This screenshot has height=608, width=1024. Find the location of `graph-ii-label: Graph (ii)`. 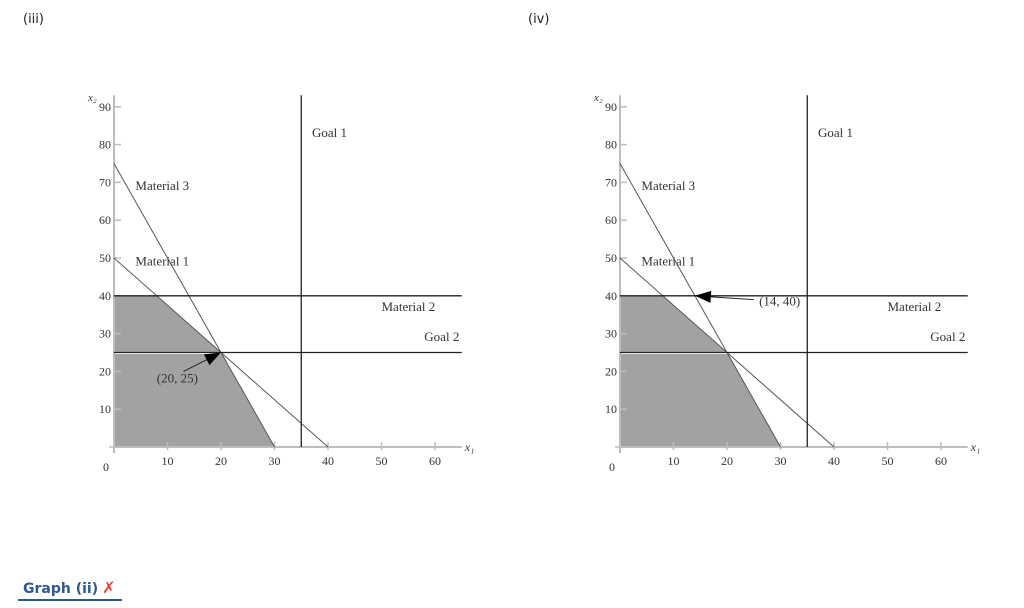

graph-ii-label: Graph (ii) is located at coordinates (61, 589).